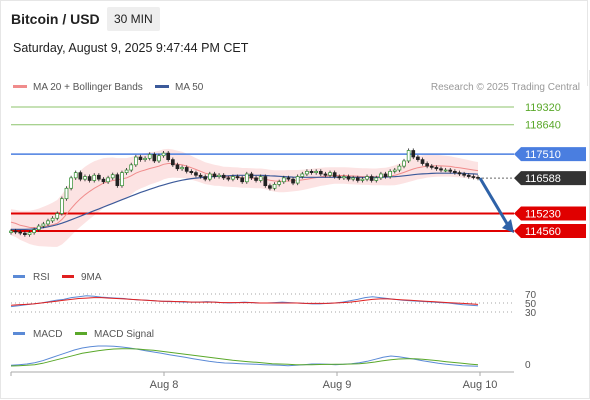 The height and width of the screenshot is (400, 590). What do you see at coordinates (505, 87) in the screenshot?
I see `credit-label: Research © 2025 Trading Central` at bounding box center [505, 87].